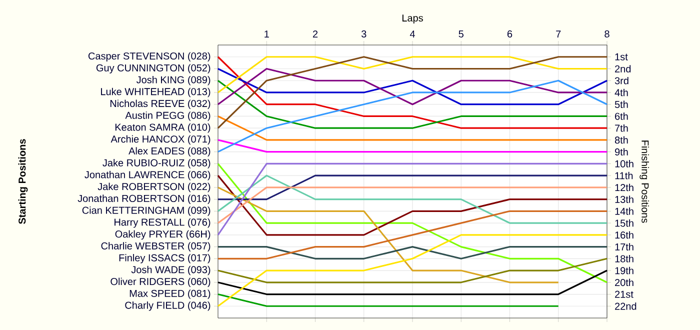  I want to click on y-tick-label: 22nd, so click(625, 306).